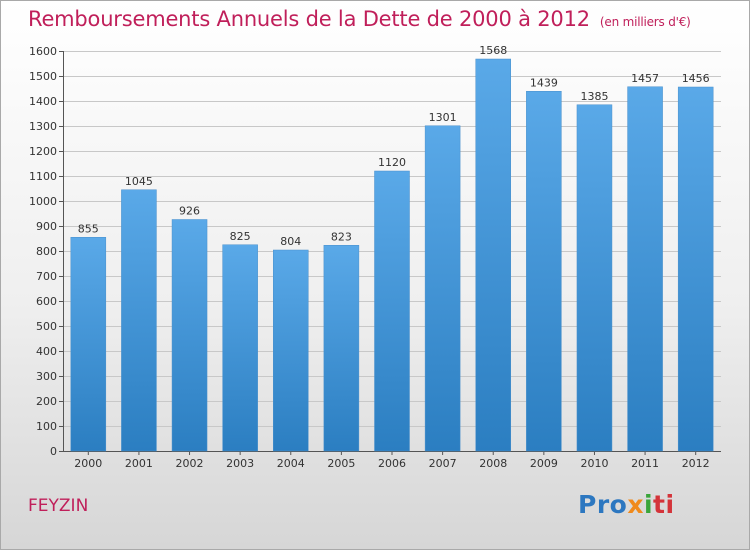  What do you see at coordinates (46, 301) in the screenshot?
I see `y-tick-label: 600` at bounding box center [46, 301].